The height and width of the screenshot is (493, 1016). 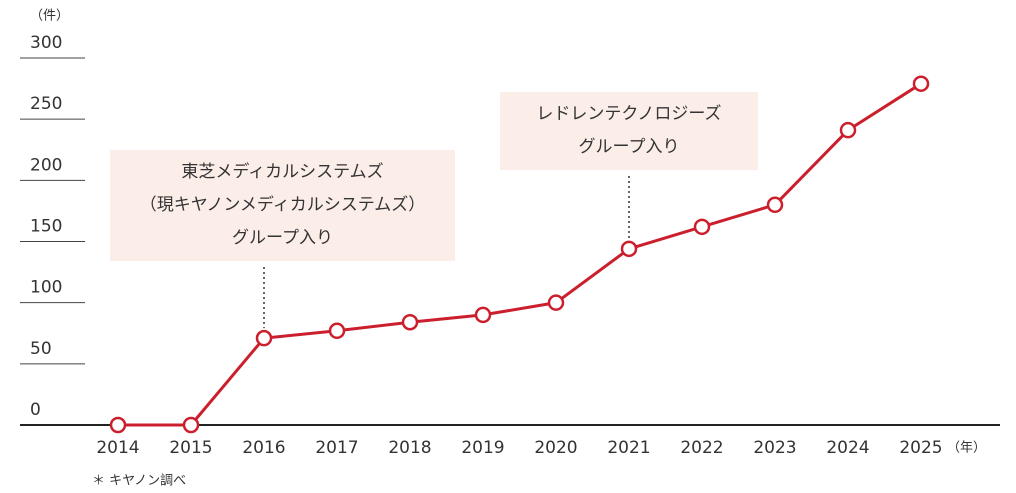 What do you see at coordinates (263, 448) in the screenshot?
I see `x-tick-label: 2016` at bounding box center [263, 448].